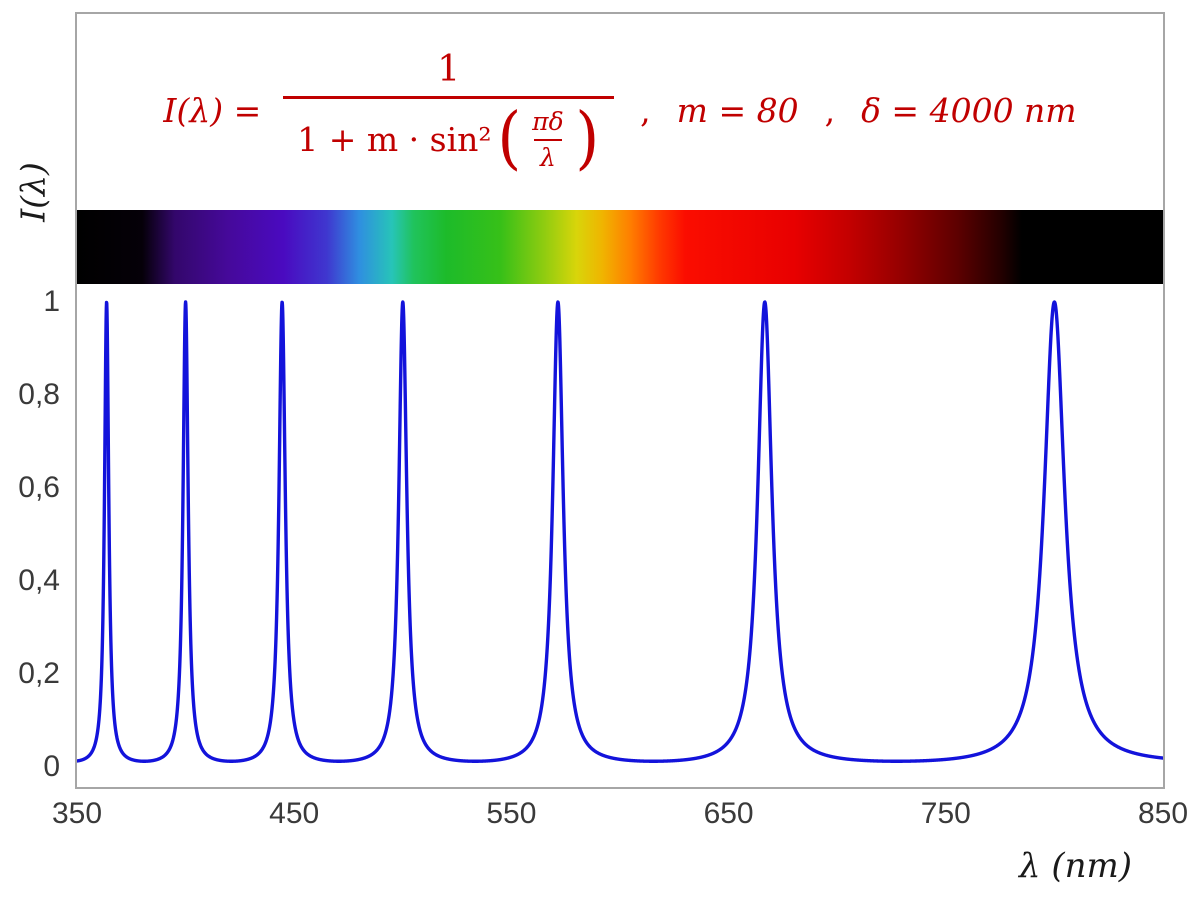 This screenshot has width=1200, height=924. Describe the element at coordinates (547, 155) in the screenshot. I see `formula-inner-denominator: λ` at that location.